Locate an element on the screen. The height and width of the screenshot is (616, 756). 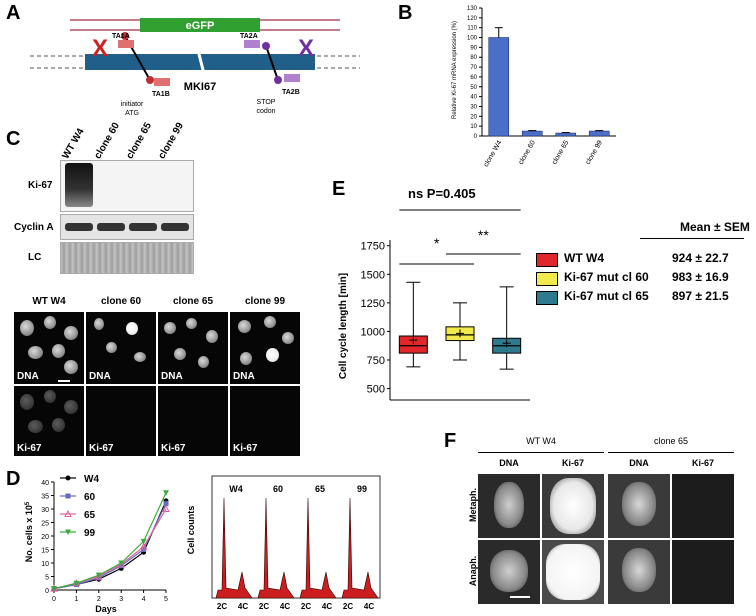
micro-dna-99: DNA is located at coordinates (265, 348).